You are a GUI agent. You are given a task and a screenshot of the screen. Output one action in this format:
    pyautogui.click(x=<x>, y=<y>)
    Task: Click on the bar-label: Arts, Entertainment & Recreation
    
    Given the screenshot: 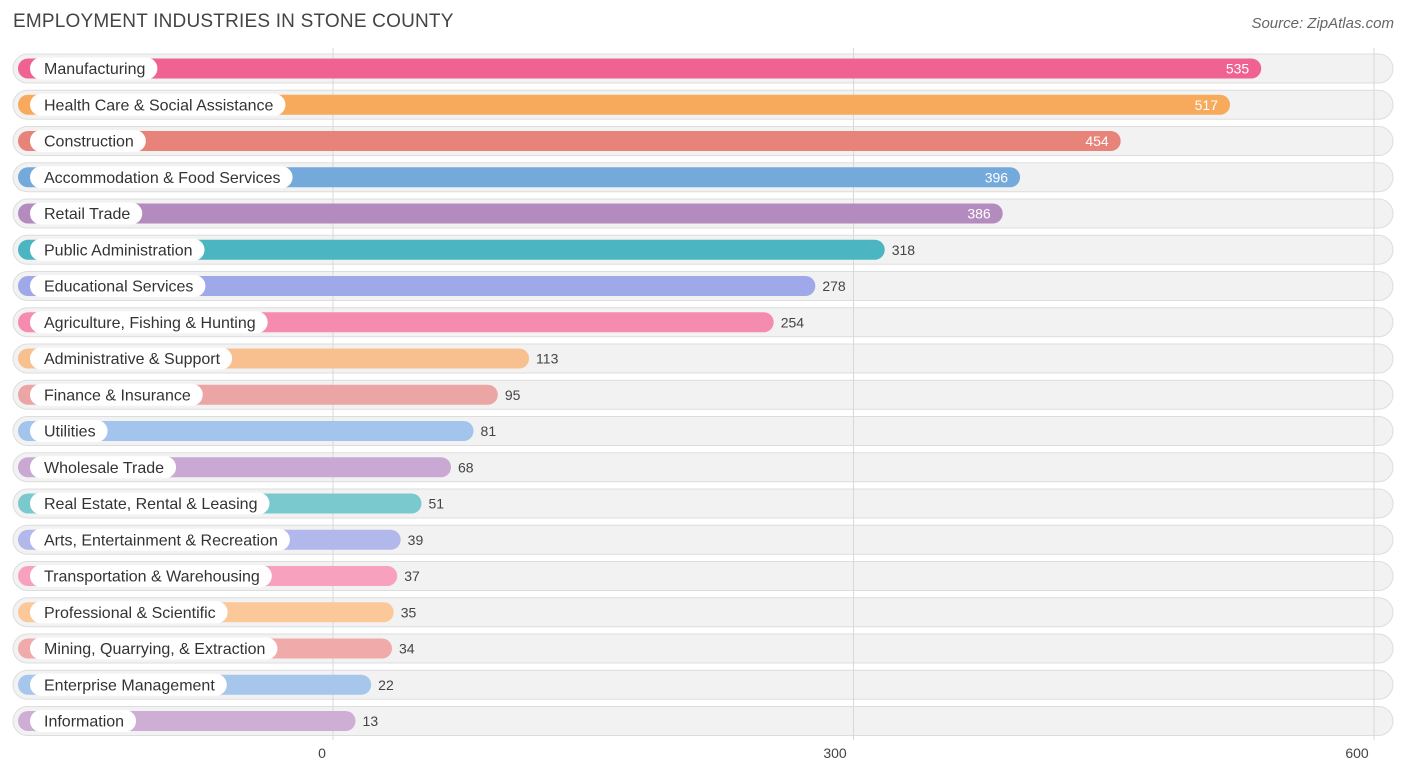 What is the action you would take?
    pyautogui.click(x=161, y=540)
    